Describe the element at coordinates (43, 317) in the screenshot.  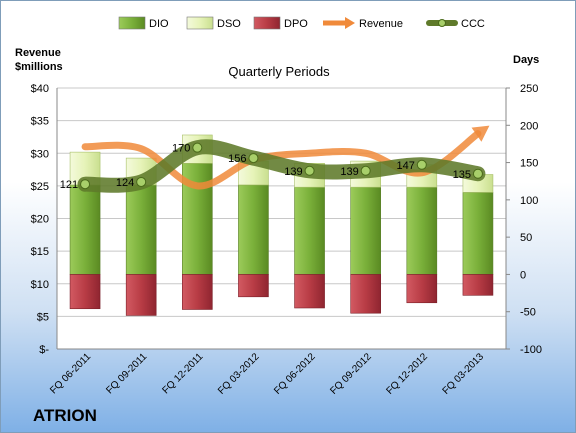
I see `left-tick-label: $5` at that location.